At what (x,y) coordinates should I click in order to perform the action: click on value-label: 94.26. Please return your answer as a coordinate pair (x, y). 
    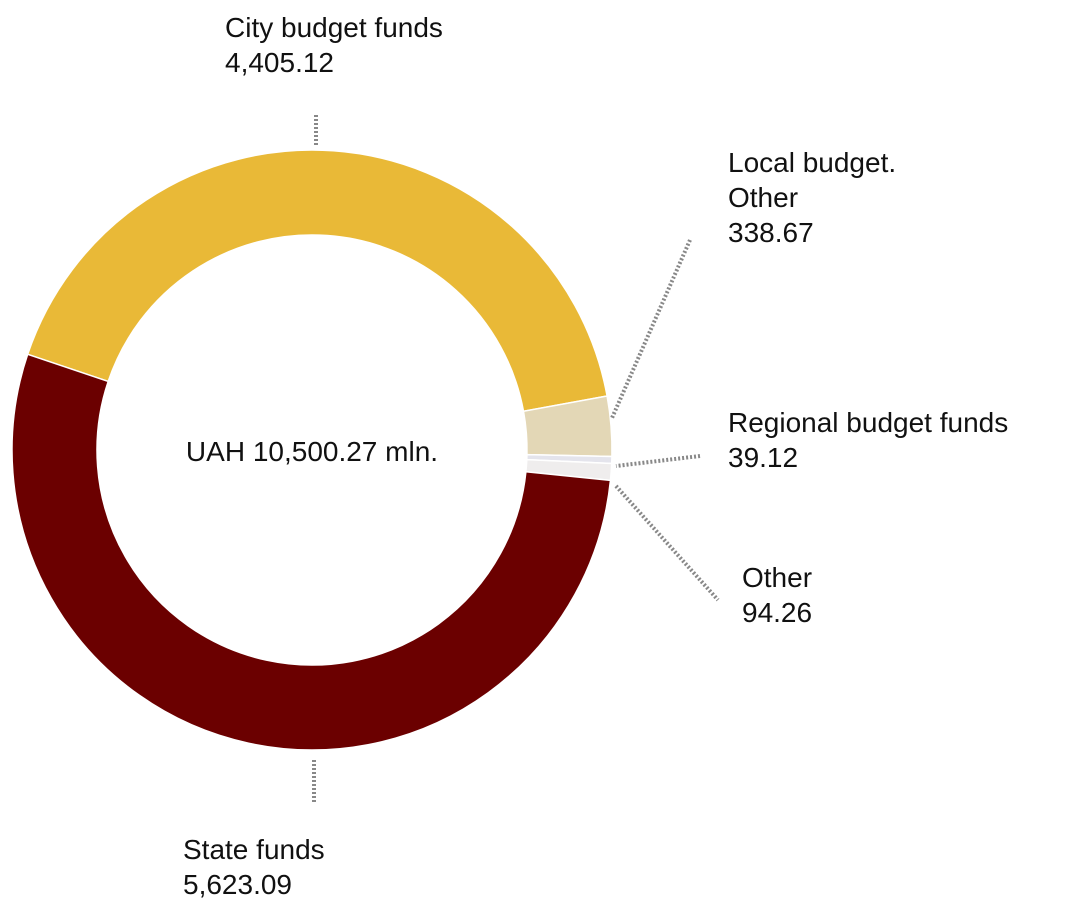
    Looking at the image, I should click on (777, 612).